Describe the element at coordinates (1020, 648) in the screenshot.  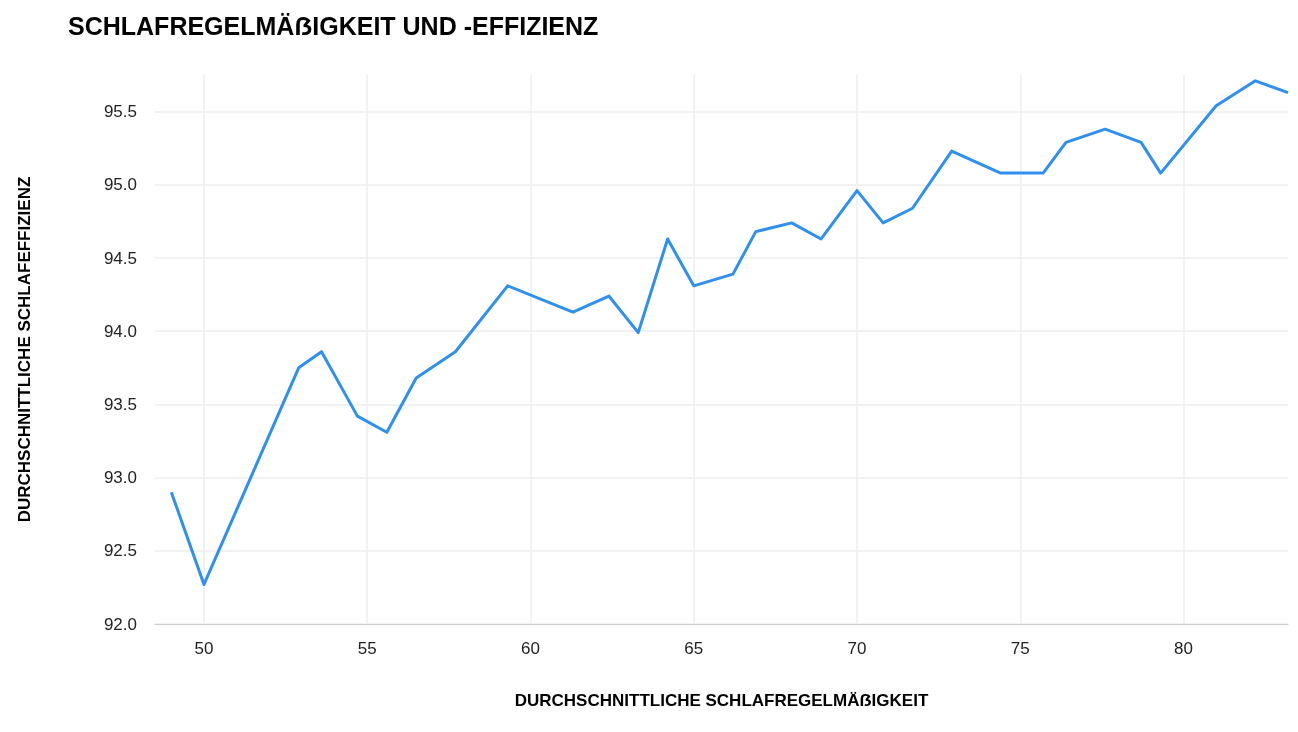
I see `x-tick-label: 75` at that location.